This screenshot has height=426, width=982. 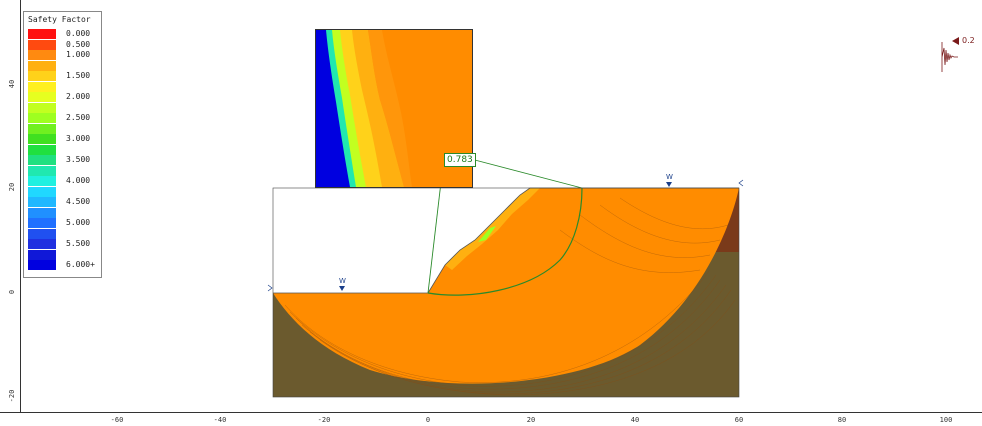 I want to click on legend-row: 5.500, so click(x=64, y=244).